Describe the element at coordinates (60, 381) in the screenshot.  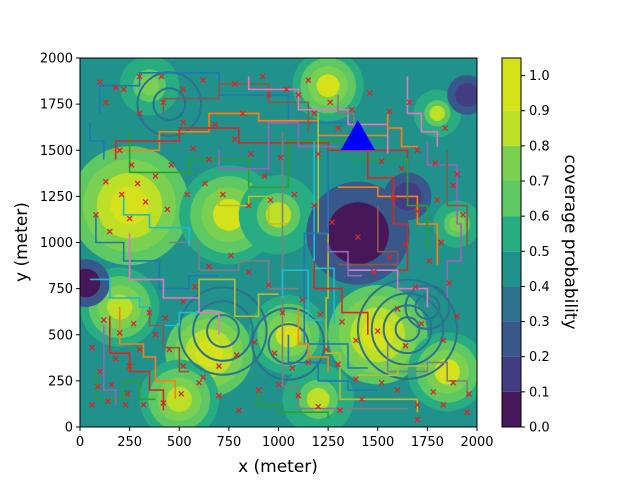
I see `y-tick-label: 250` at that location.